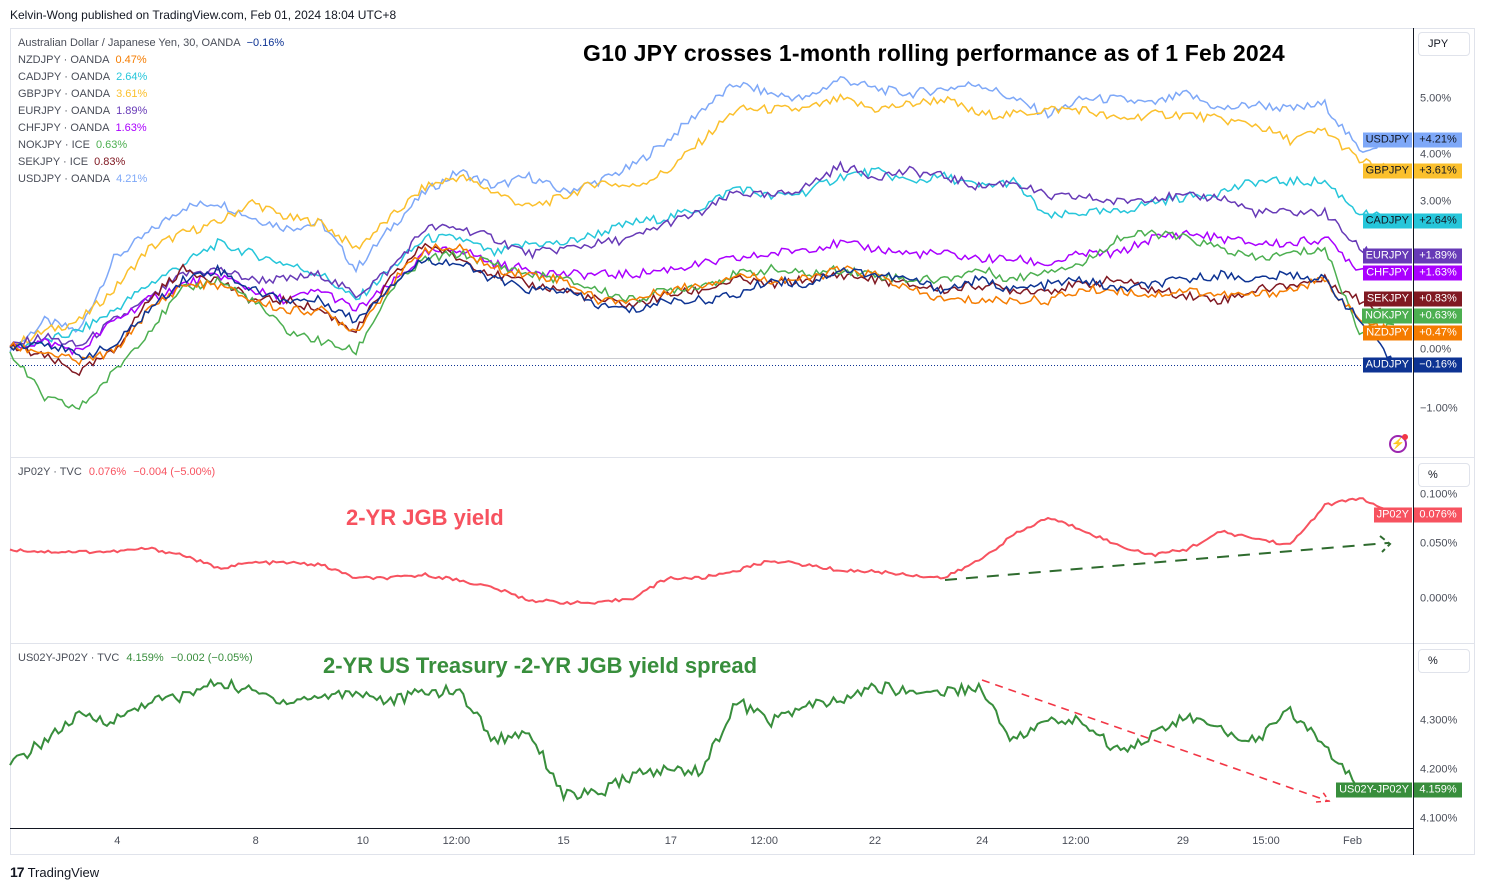 This screenshot has width=1485, height=891. Describe the element at coordinates (1352, 841) in the screenshot. I see `x-tick-label: Feb` at that location.